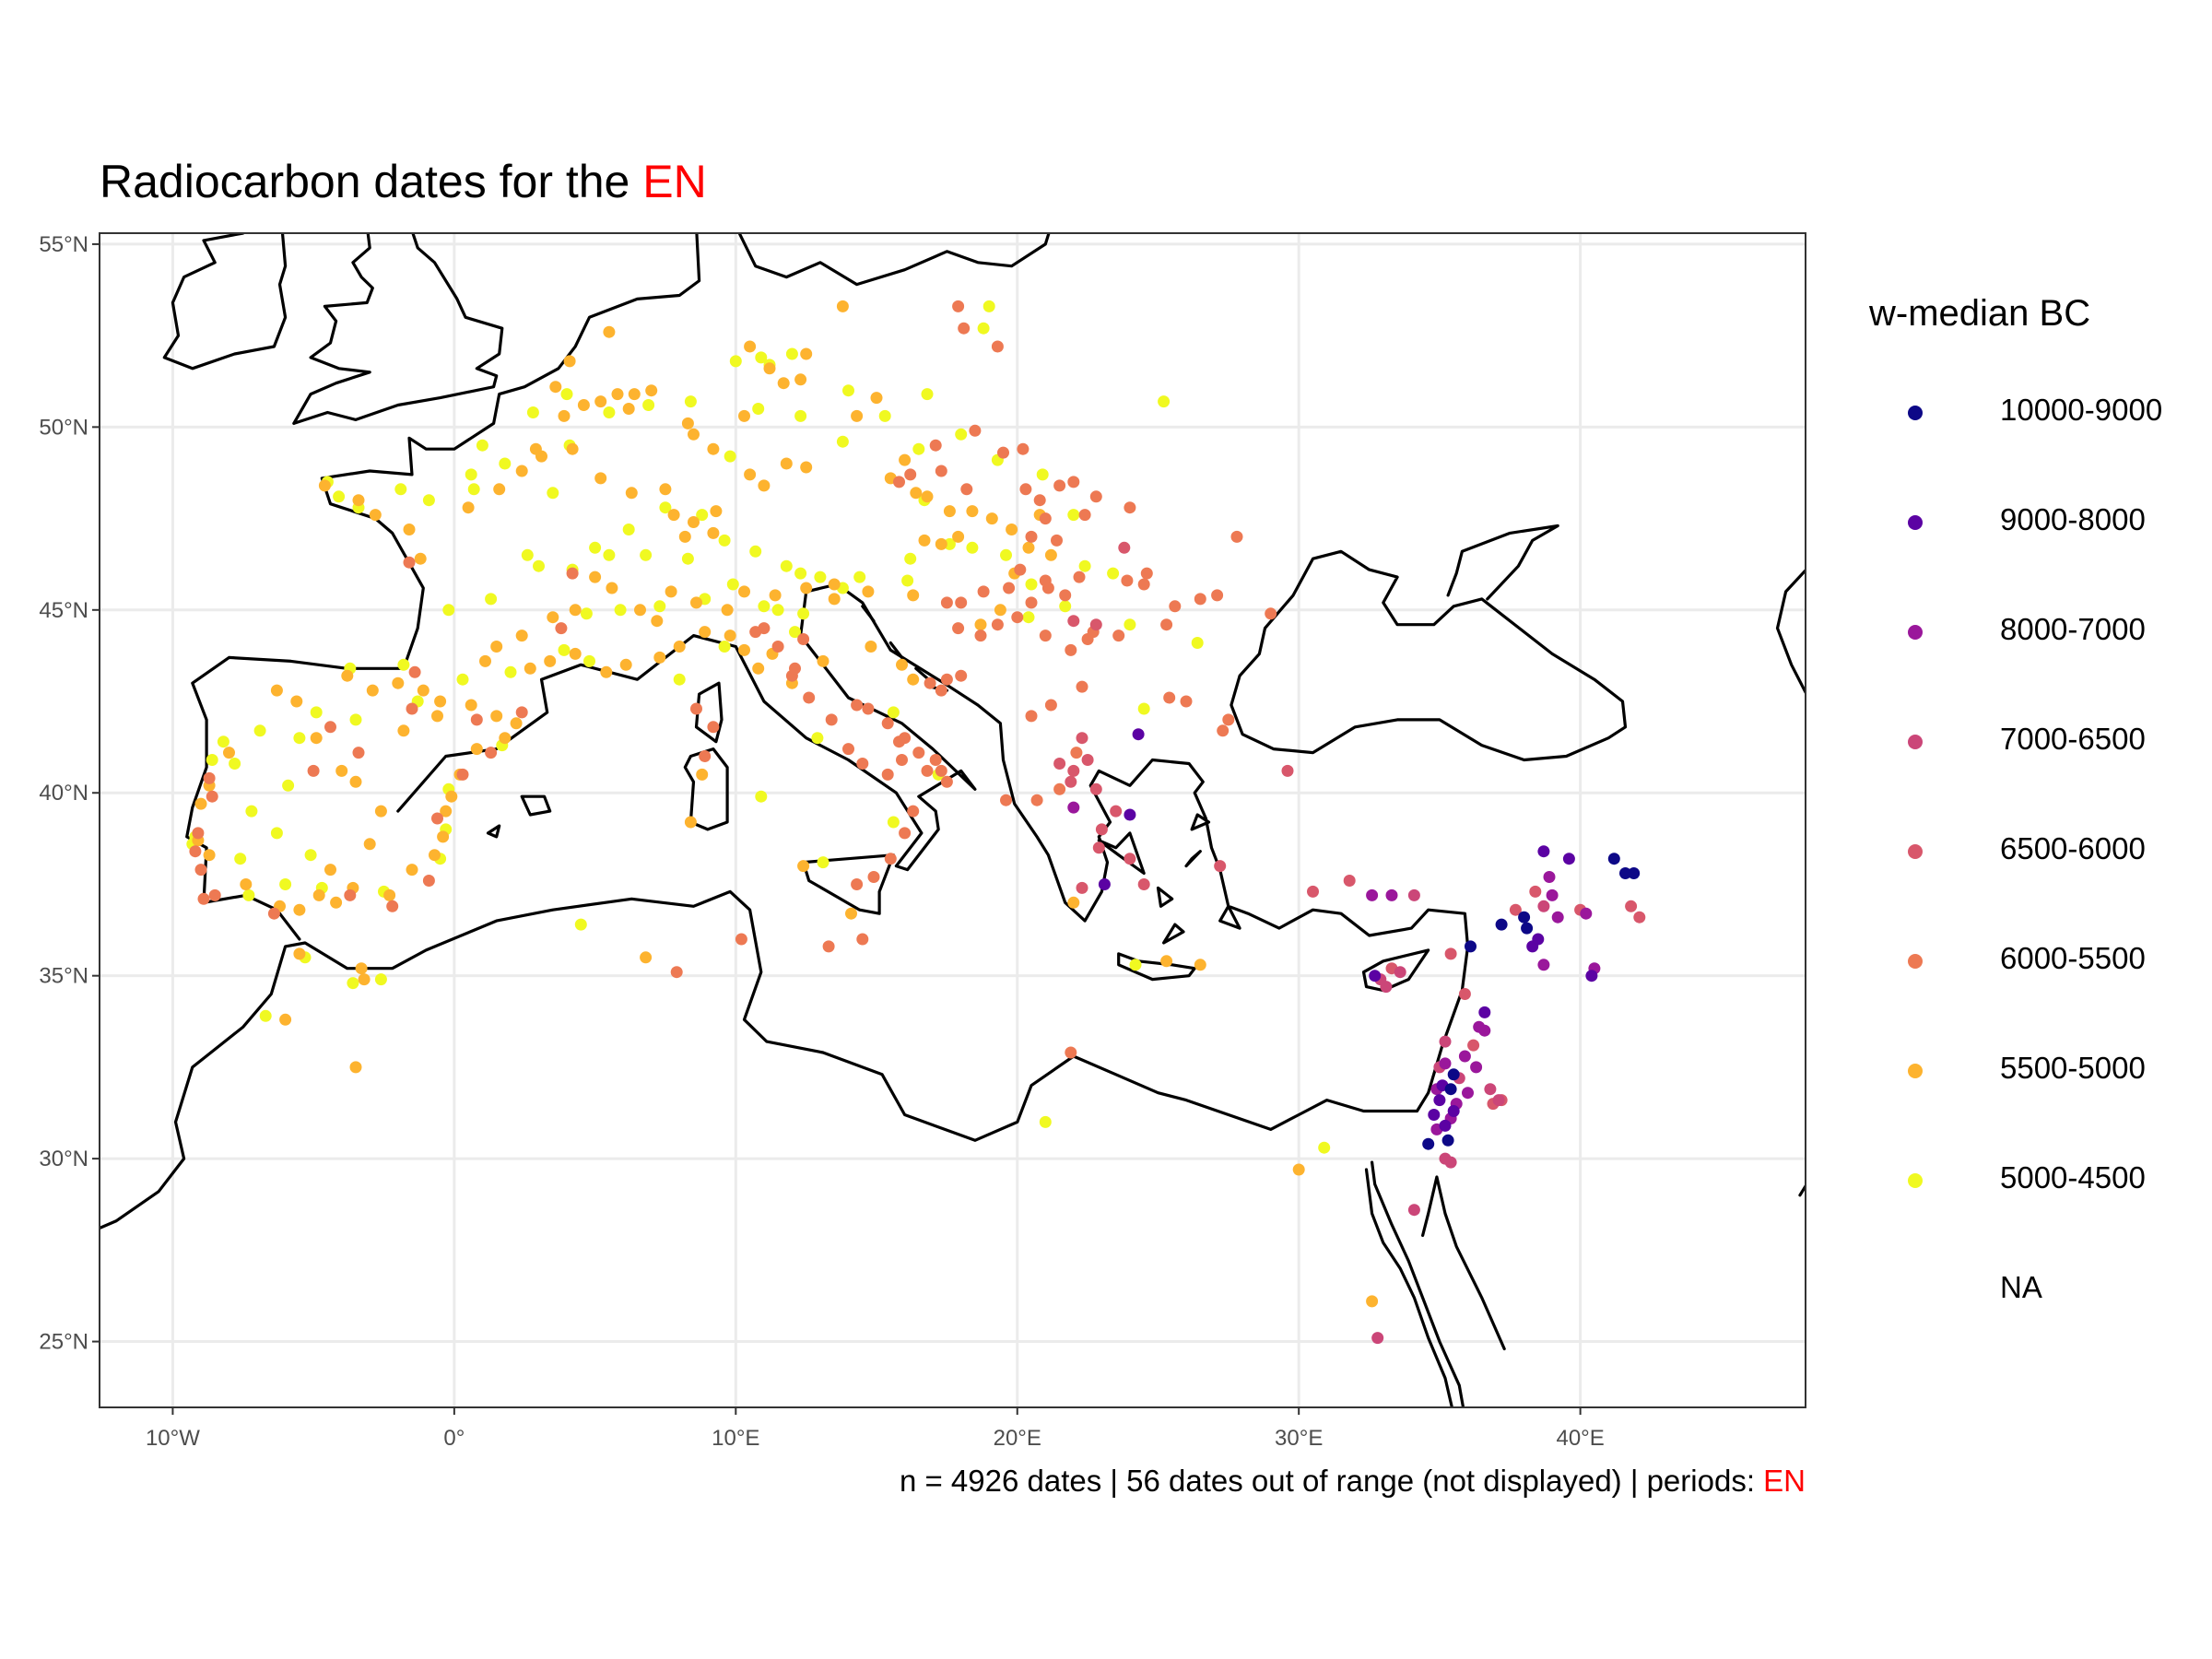  Describe the element at coordinates (63, 244) in the screenshot. I see `y-tick-label: 55°N` at that location.